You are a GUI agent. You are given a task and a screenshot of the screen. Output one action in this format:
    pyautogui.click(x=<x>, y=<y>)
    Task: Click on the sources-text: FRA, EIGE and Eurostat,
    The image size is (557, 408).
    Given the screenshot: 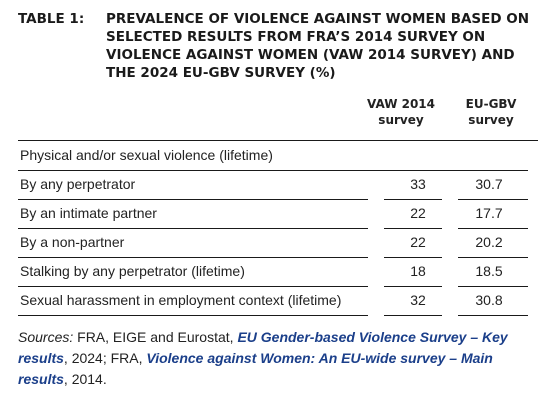 What is the action you would take?
    pyautogui.click(x=155, y=337)
    